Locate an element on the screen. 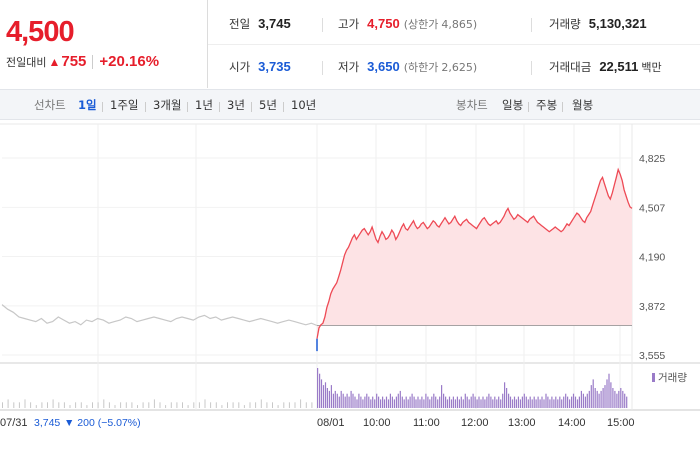 Image resolution: width=700 pixels, height=450 pixels. stat-prev-close: 전일 3,745 is located at coordinates (260, 24).